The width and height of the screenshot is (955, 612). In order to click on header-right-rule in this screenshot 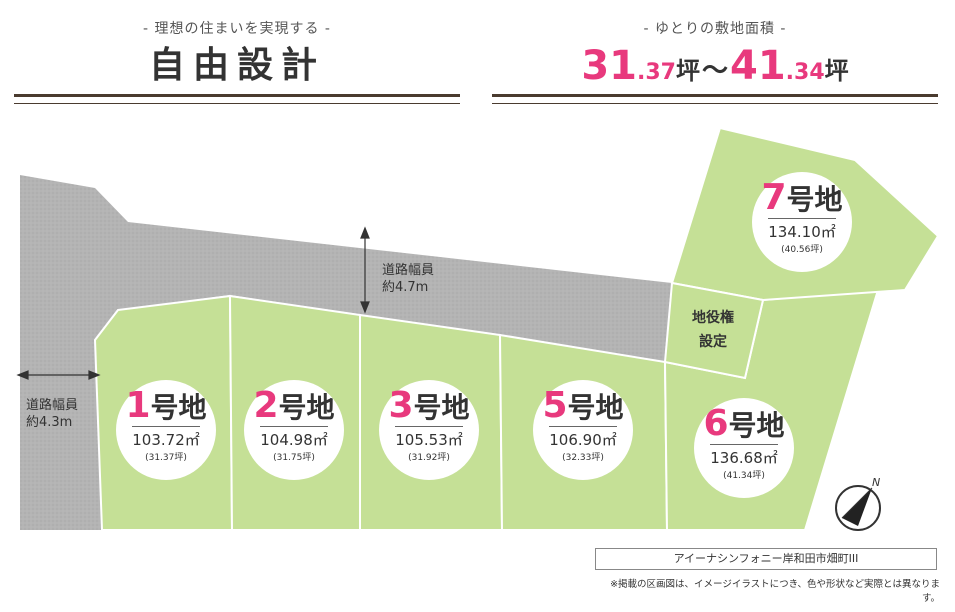, I will do `click(715, 99)`.